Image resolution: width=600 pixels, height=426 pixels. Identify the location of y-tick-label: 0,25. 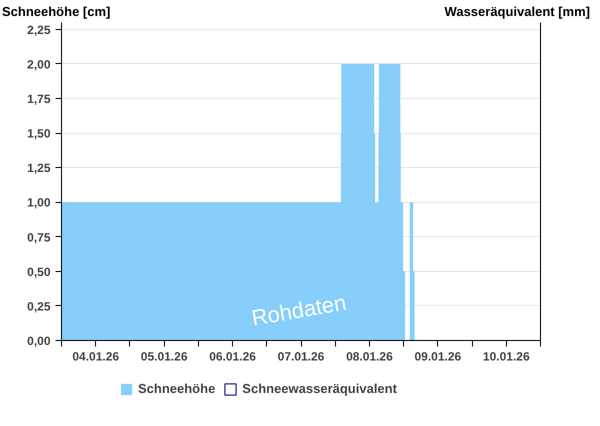
(39, 306).